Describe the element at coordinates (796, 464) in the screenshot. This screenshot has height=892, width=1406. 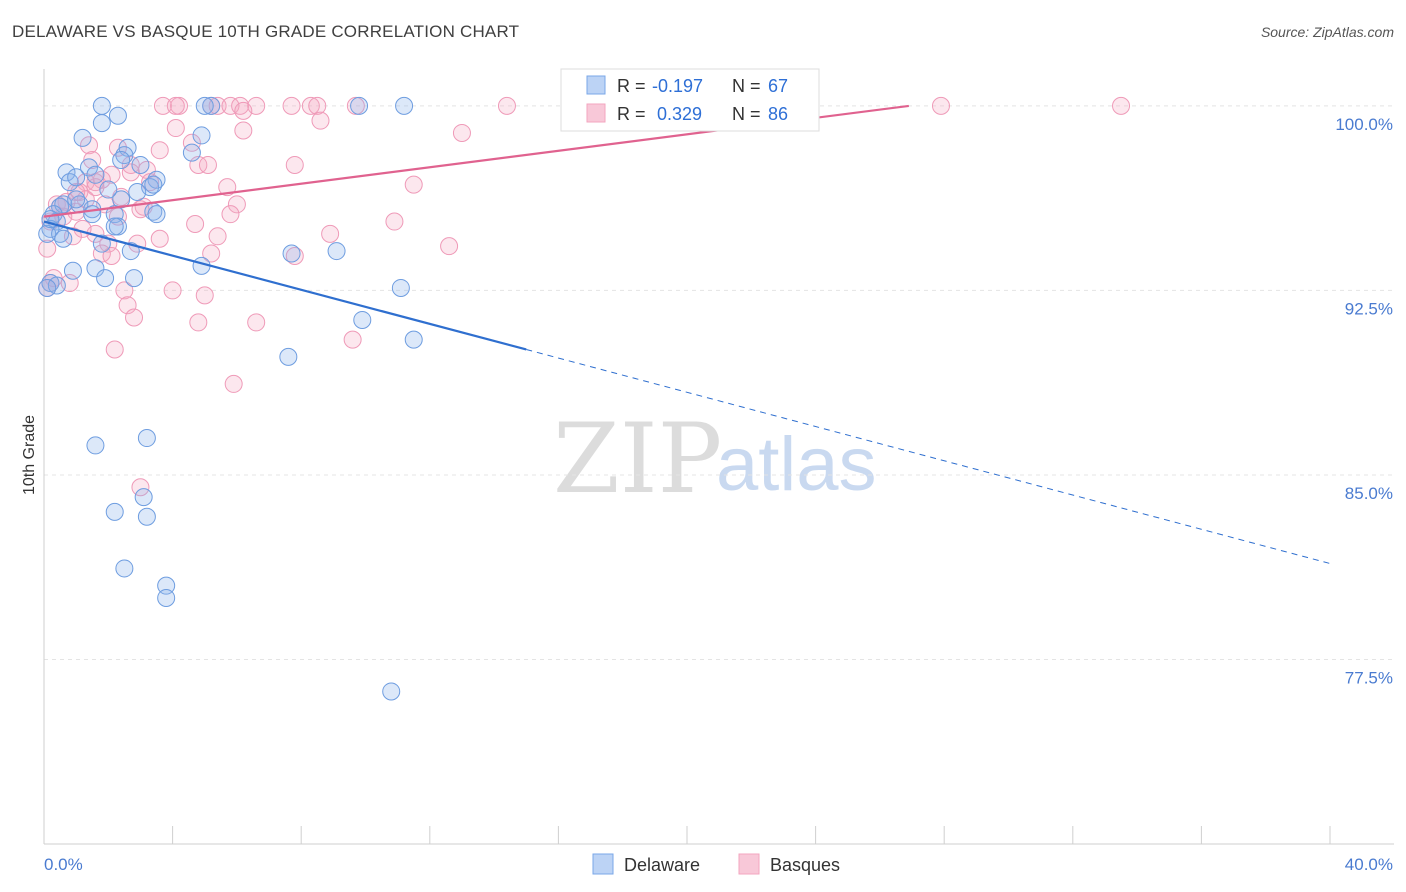
I see `watermark-atlas: atlas` at that location.